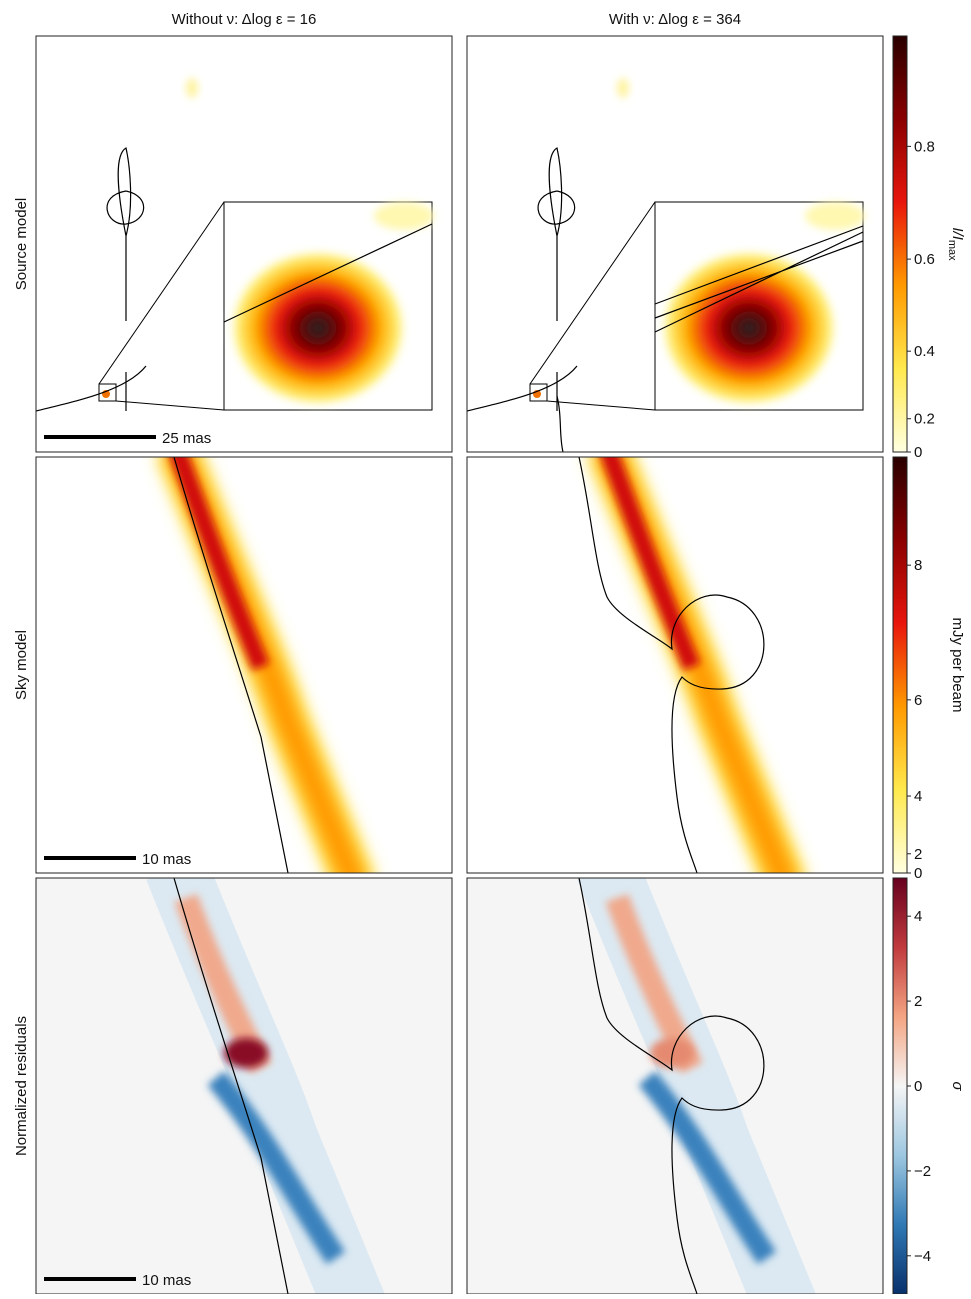  I want to click on row-label: Sky model, so click(21, 665).